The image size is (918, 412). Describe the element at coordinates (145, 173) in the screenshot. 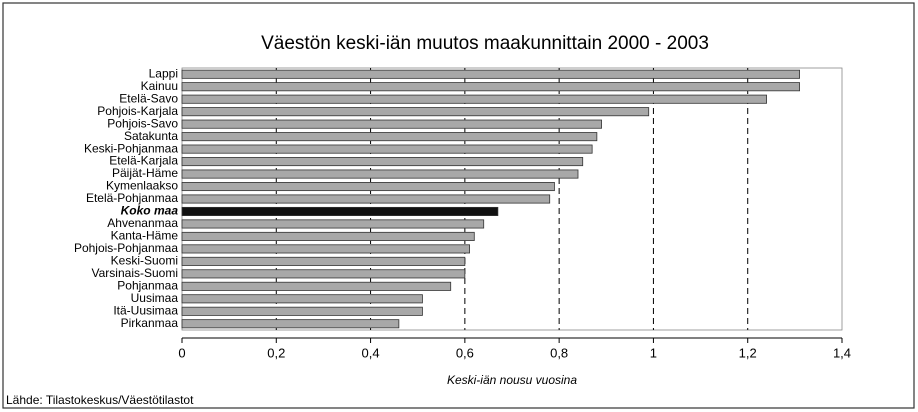

I see `y-tick-label: Päijät-Häme` at that location.